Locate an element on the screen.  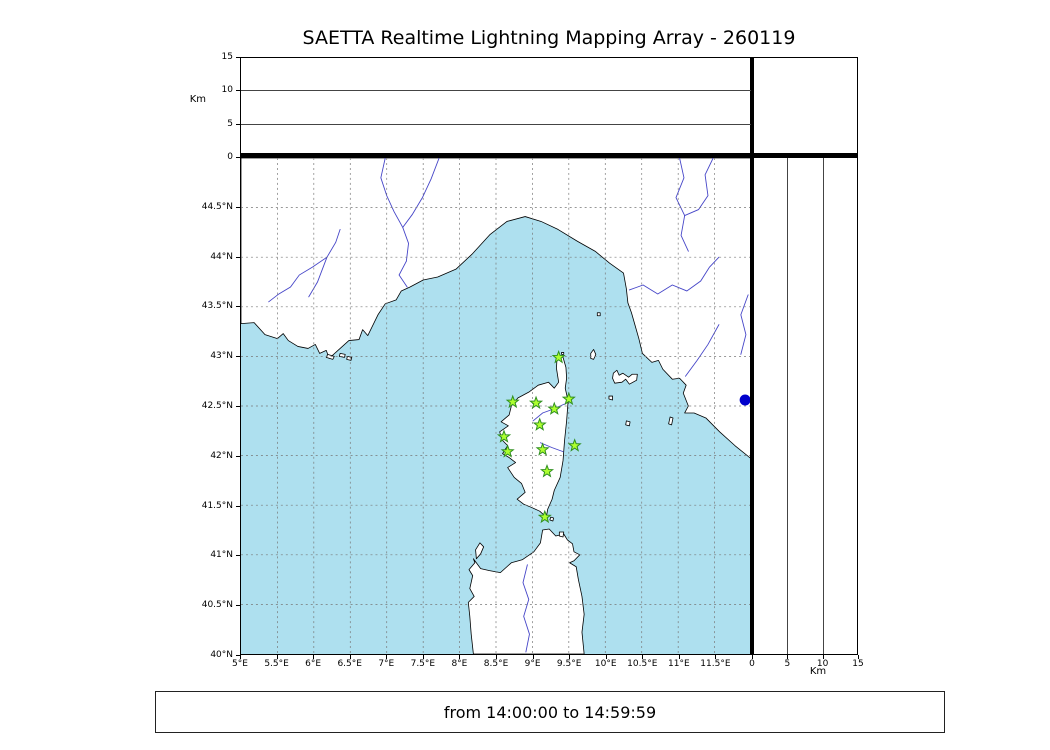
km-tick-label: 10 is located at coordinates (822, 664).